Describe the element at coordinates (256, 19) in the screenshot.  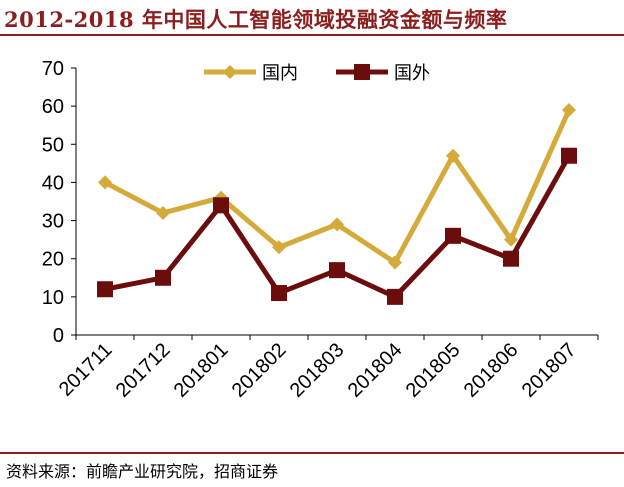
I see `page-title: 2012-2018 年中国人工智能领域投融资金额与频率` at that location.